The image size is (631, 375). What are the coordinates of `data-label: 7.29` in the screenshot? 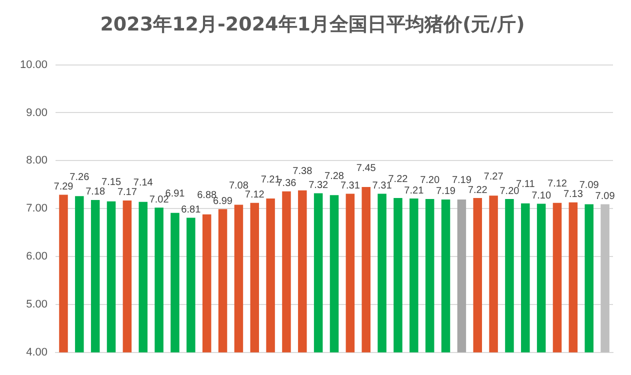 It's located at (64, 186).